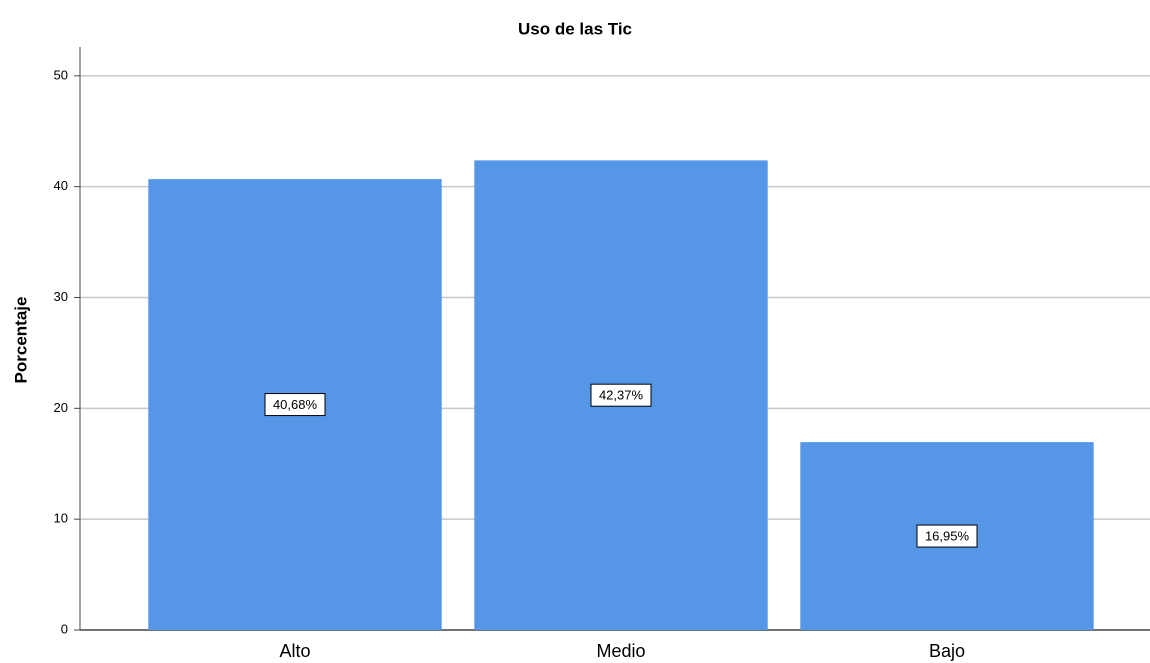 This screenshot has height=663, width=1150. Describe the element at coordinates (64, 628) in the screenshot. I see `y-tick-label: 0` at that location.